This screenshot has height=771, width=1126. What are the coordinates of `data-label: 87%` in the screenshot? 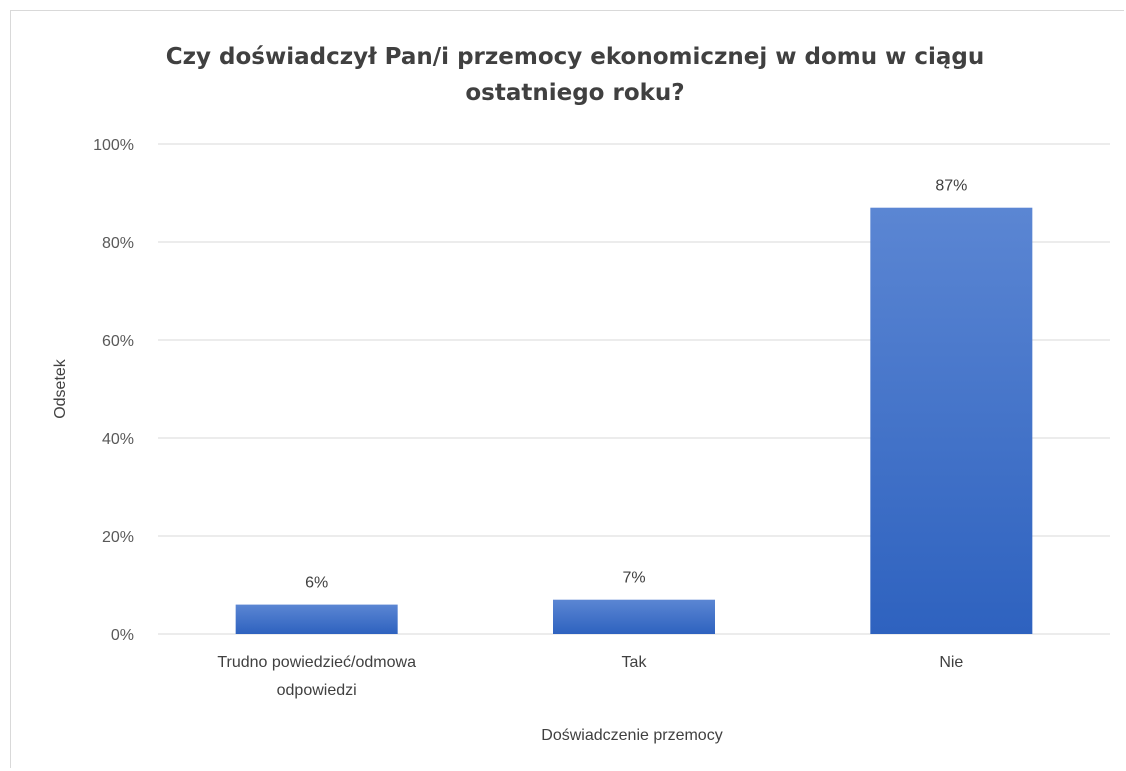 It's located at (951, 186).